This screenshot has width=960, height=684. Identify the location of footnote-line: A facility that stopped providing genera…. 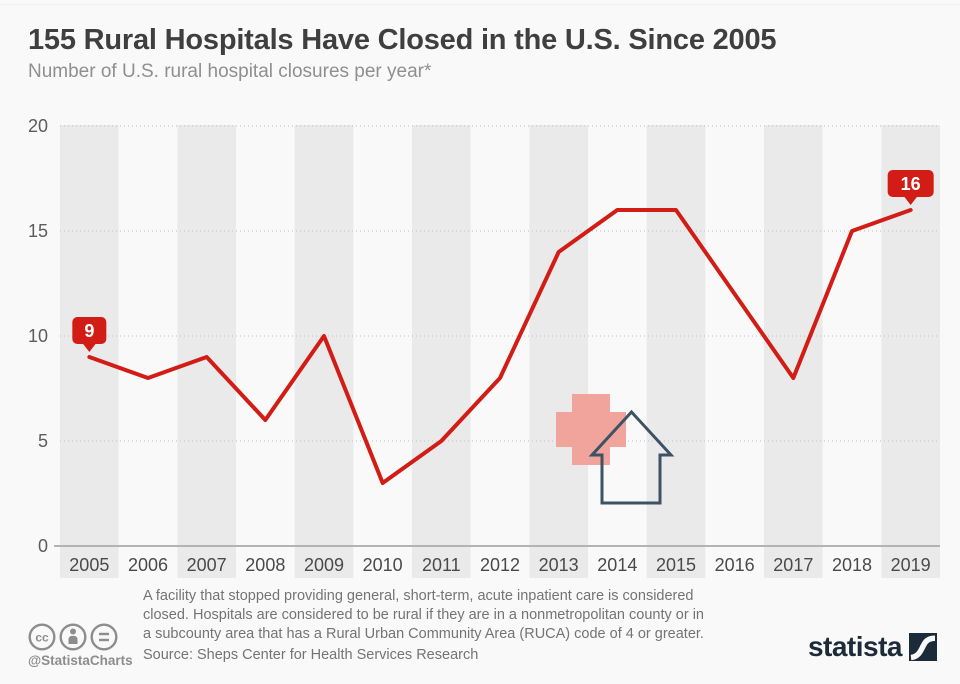
(418, 596).